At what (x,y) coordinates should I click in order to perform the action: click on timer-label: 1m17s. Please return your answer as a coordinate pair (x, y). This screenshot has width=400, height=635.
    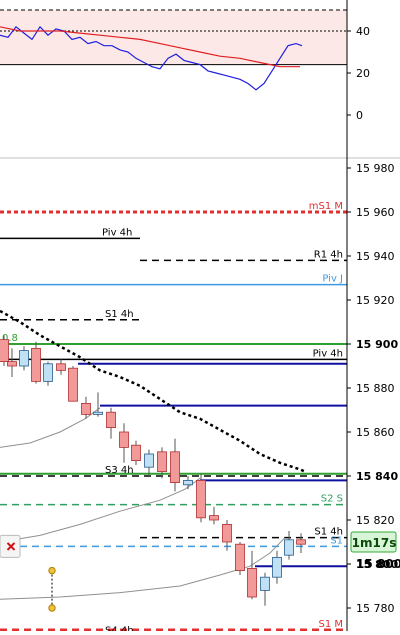
    Looking at the image, I should click on (374, 543).